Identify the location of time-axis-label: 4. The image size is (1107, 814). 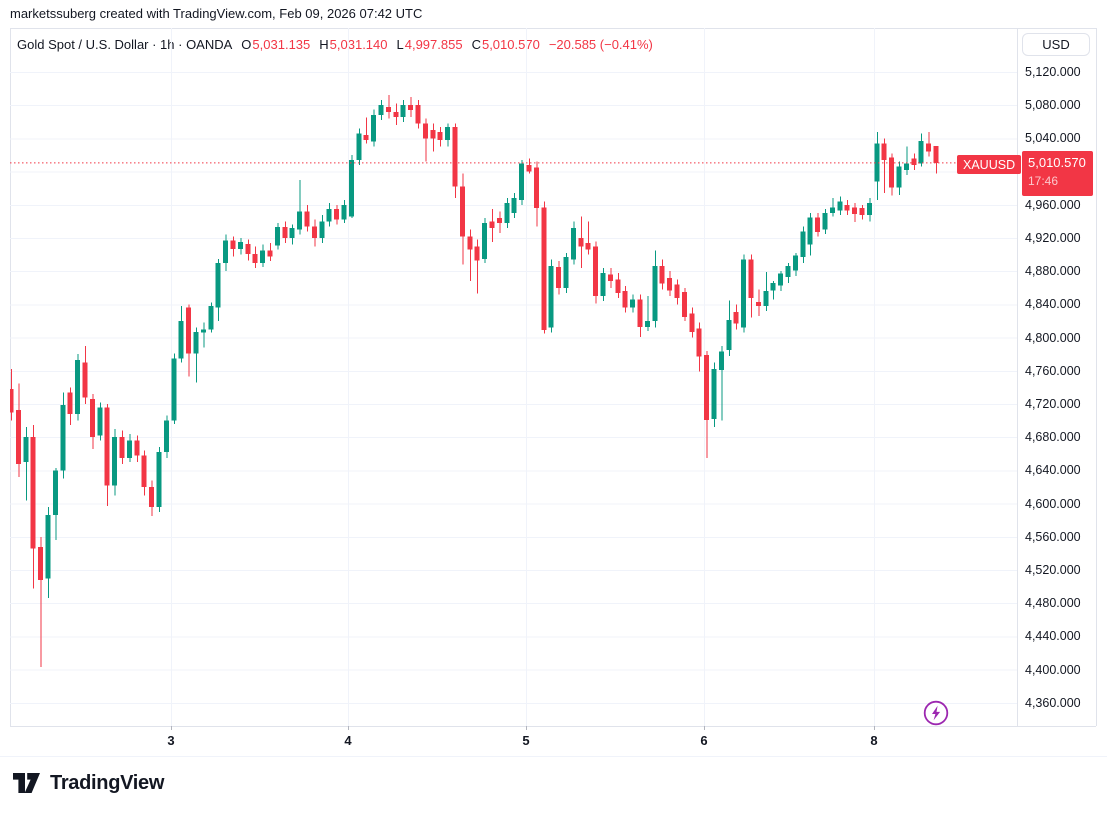
(348, 740).